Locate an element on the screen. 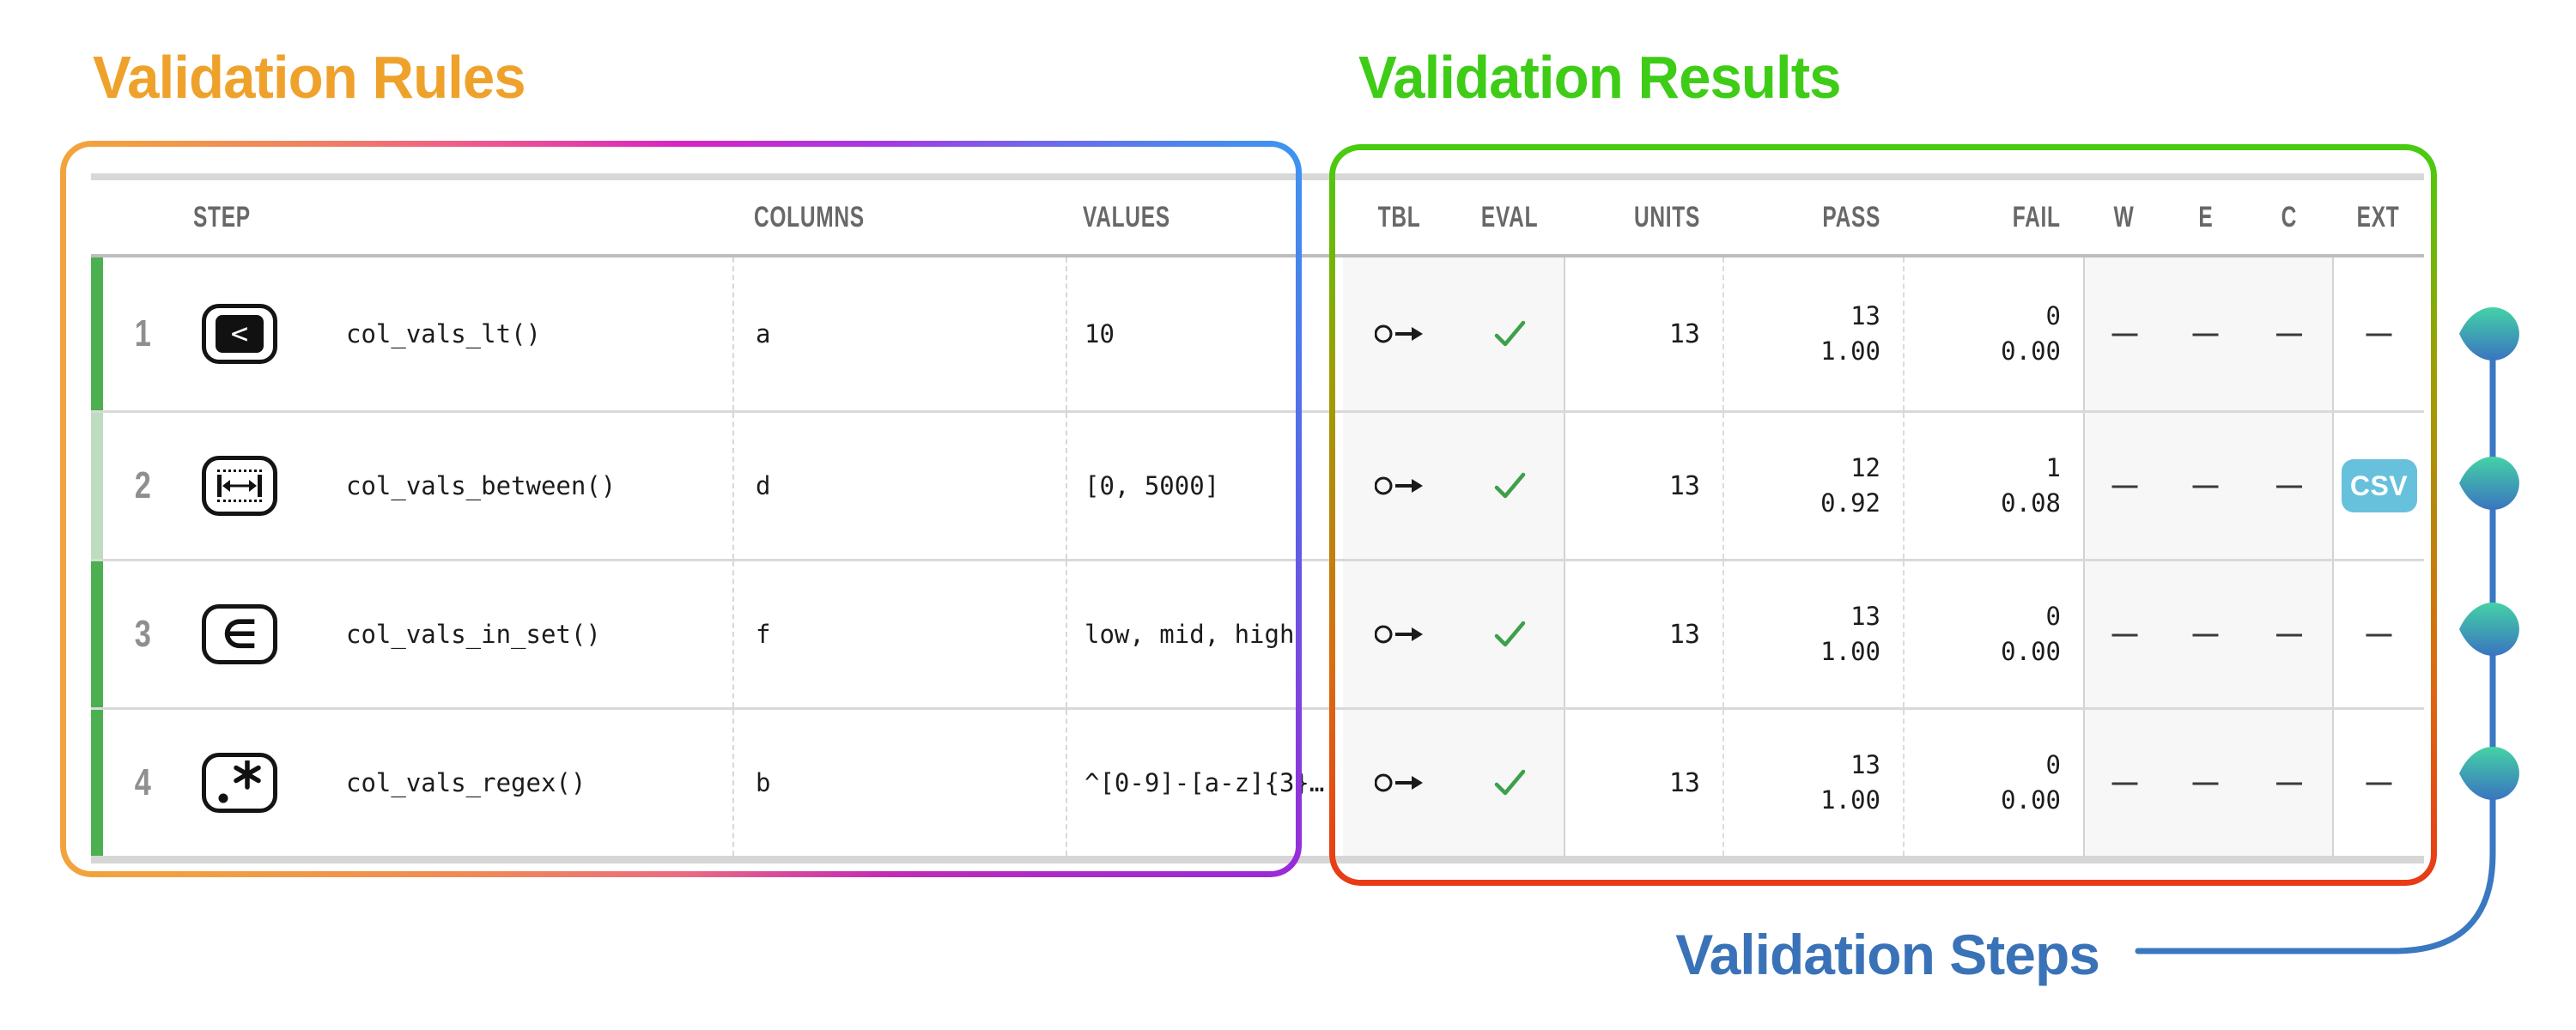 Image resolution: width=2576 pixels, height=1030 pixels. step-markers is located at coordinates (2489, 553).